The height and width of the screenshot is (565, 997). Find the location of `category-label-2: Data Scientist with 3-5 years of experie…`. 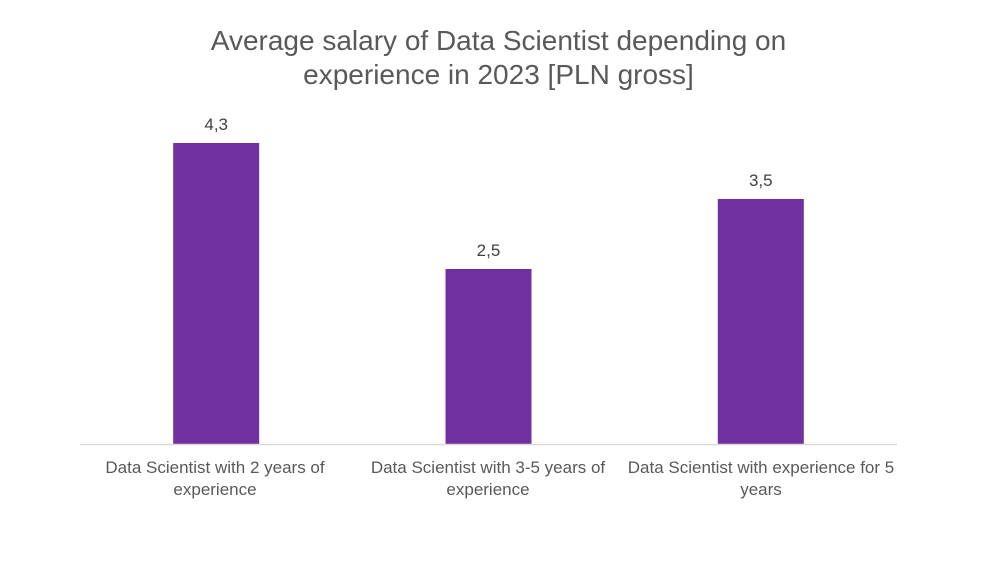

category-label-2: Data Scientist with 3-5 years of experie… is located at coordinates (488, 478).